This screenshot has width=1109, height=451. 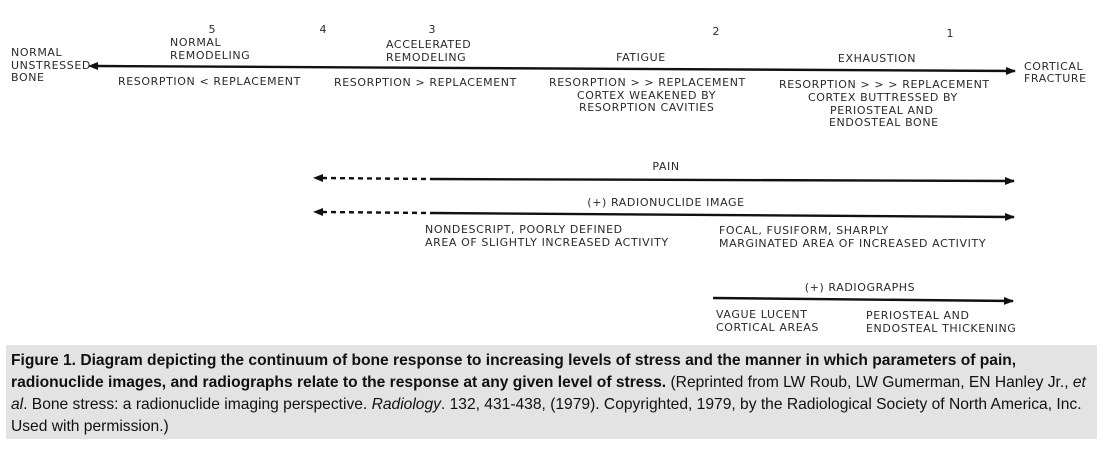 What do you see at coordinates (883, 97) in the screenshot?
I see `balance-stage-1-line-2: CORTEX BUTTRESSED BY` at bounding box center [883, 97].